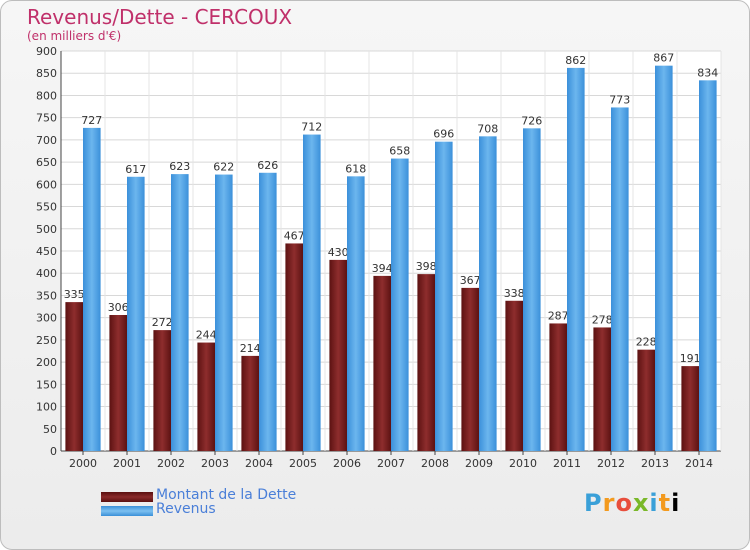 This screenshot has height=550, width=750. Describe the element at coordinates (479, 463) in the screenshot. I see `x-tick-label: 2009` at that location.